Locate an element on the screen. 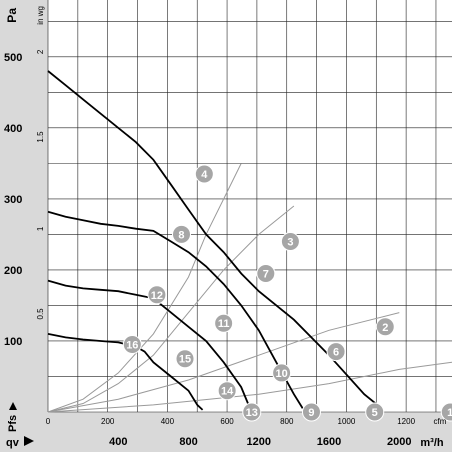 This screenshot has height=457, width=452. point-number: 7 is located at coordinates (266, 274).